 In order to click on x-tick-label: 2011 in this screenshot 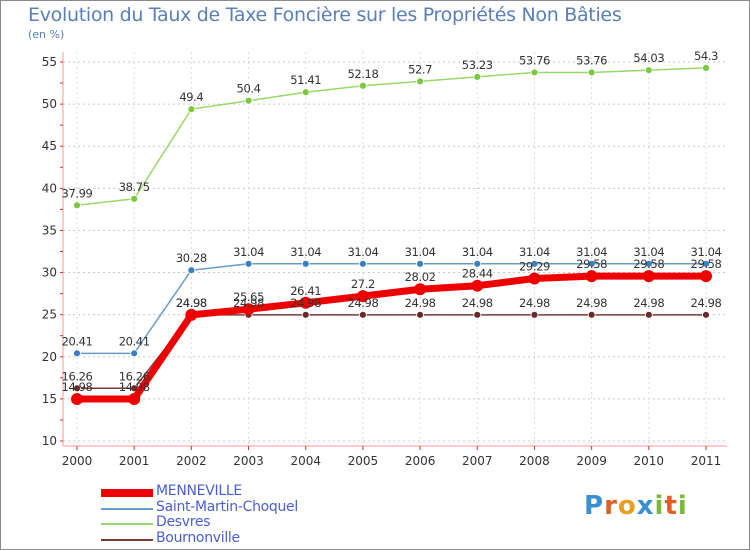, I will do `click(706, 461)`.